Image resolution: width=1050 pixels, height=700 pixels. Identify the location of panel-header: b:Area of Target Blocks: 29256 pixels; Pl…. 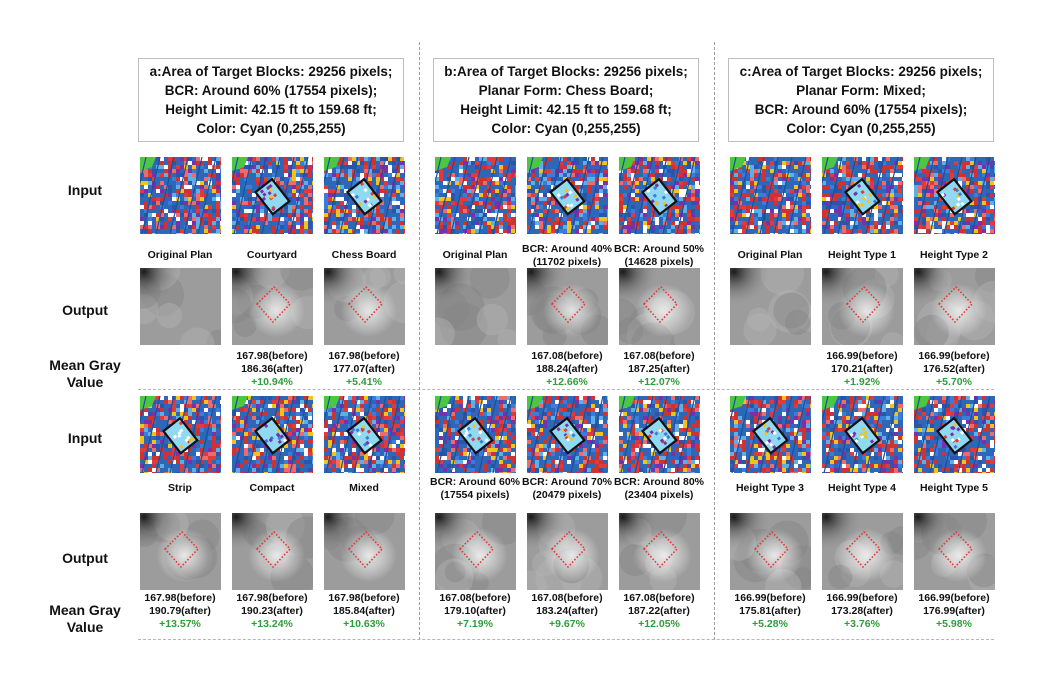
(566, 100).